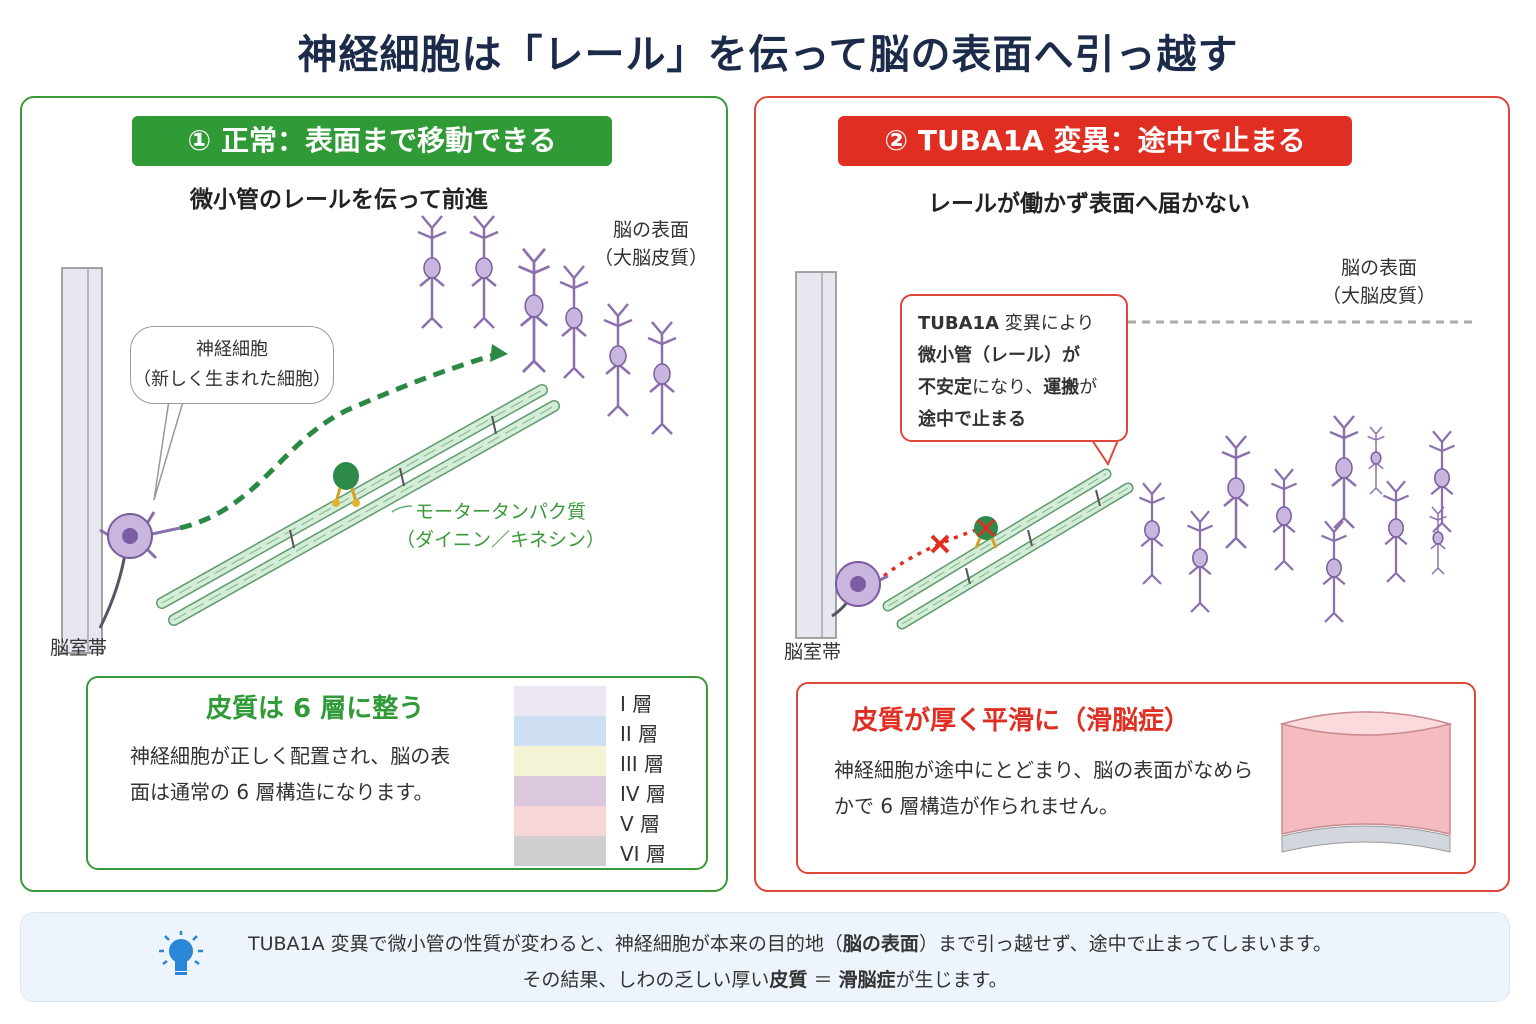 The width and height of the screenshot is (1536, 1024). What do you see at coordinates (643, 854) in the screenshot?
I see `layer-label: VI 層` at bounding box center [643, 854].